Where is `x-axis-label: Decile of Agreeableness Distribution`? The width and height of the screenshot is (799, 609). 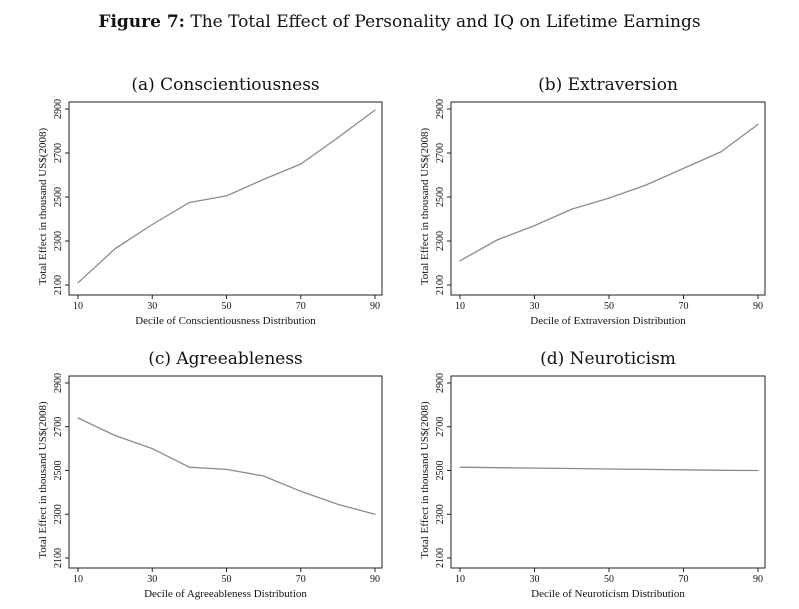
x-axis-label: Decile of Agreeableness Distribution is located at coordinates (225, 594).